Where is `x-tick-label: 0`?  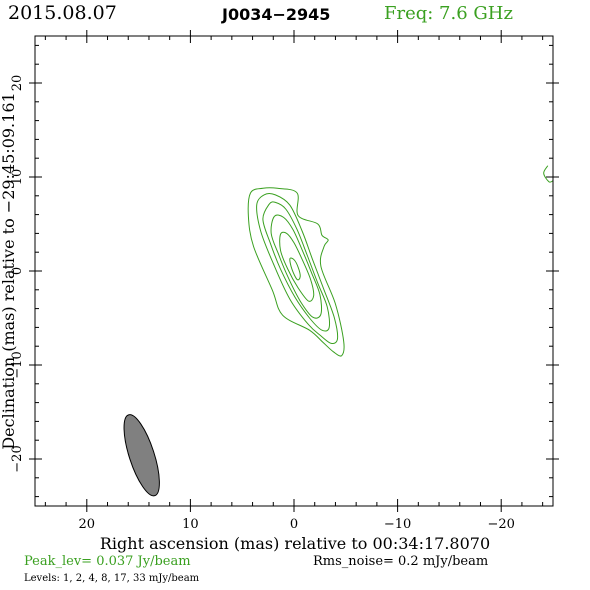 x-tick-label: 0 is located at coordinates (294, 524).